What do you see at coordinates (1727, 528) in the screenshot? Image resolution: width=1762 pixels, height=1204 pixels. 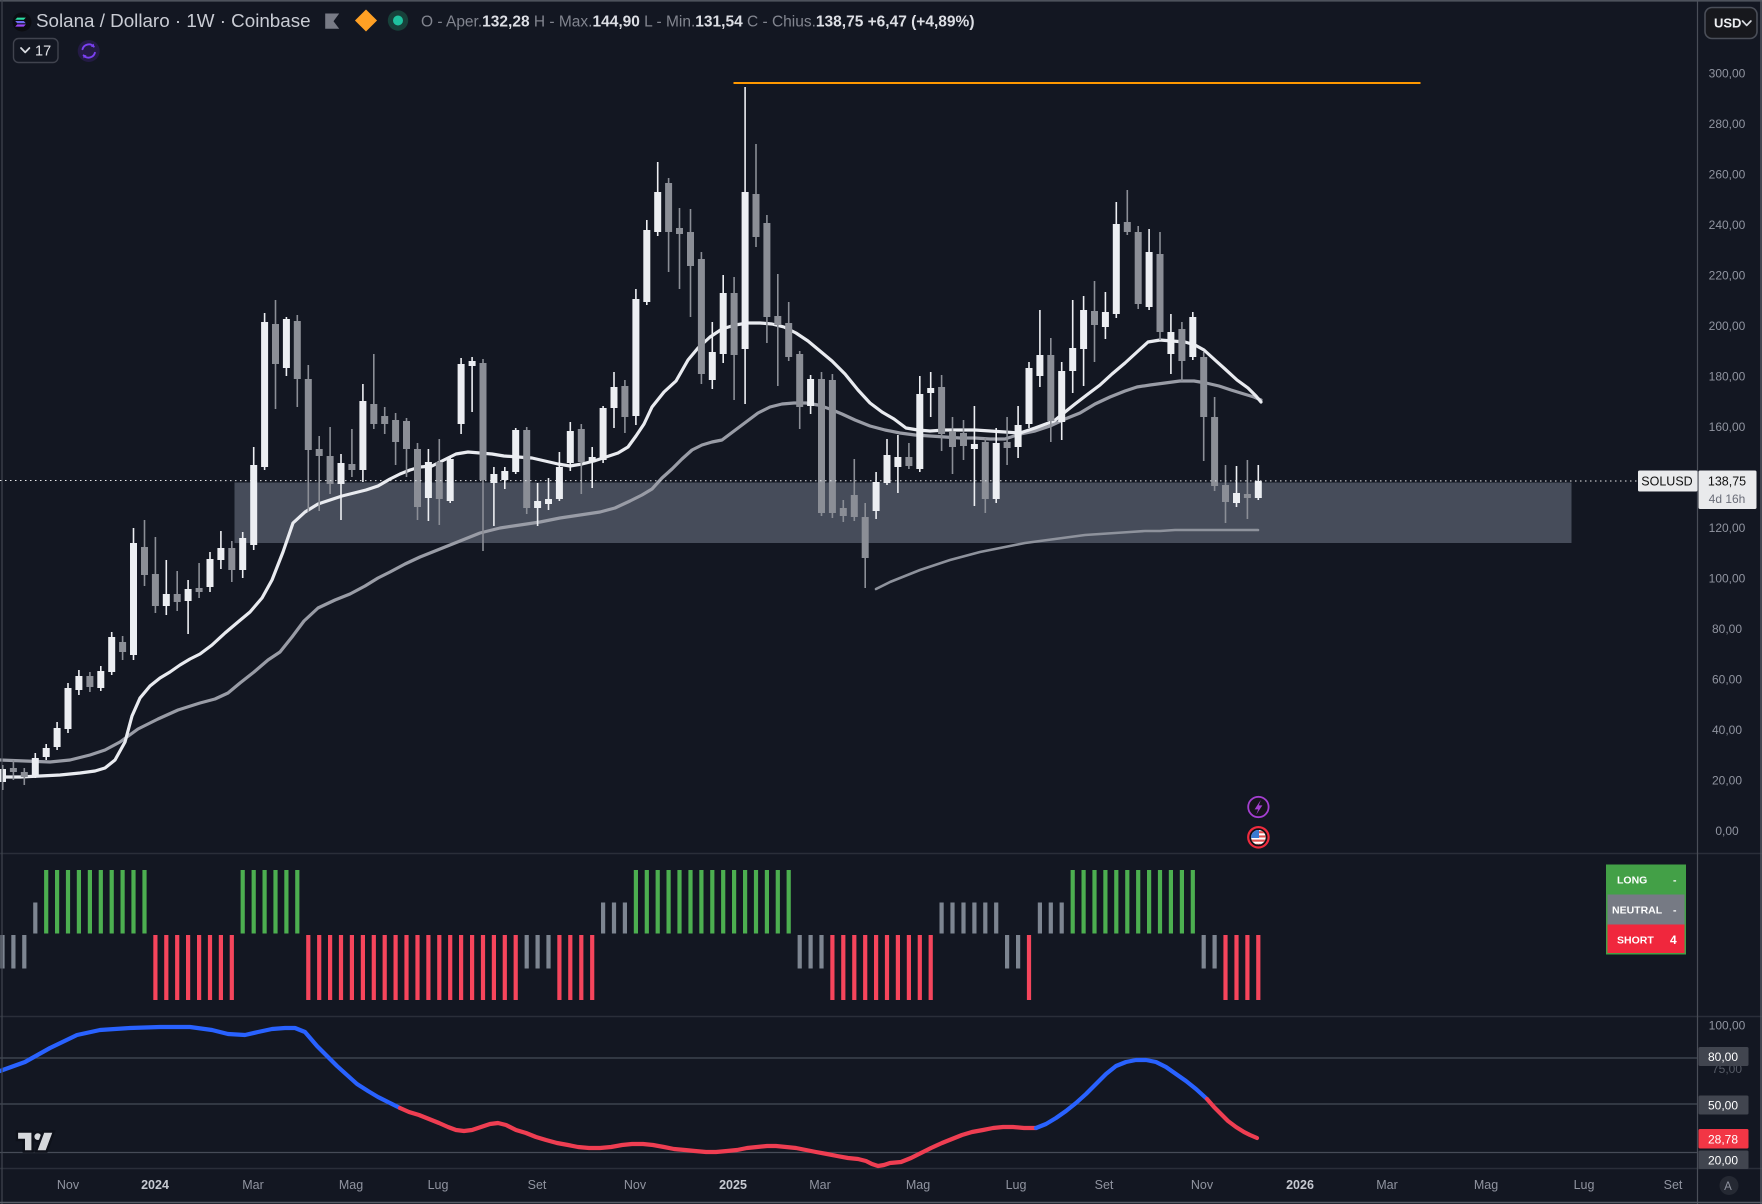 I see `svg-text: 120,00` at bounding box center [1727, 528].